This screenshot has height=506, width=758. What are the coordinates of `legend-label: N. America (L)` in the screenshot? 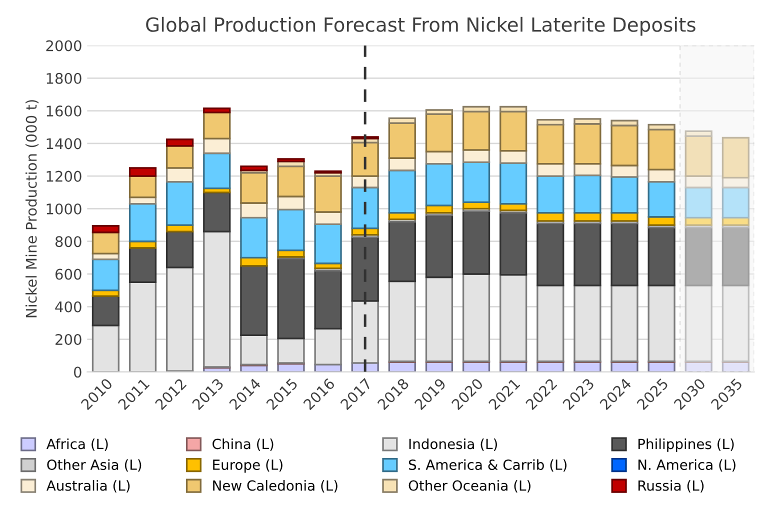 It's located at (687, 465).